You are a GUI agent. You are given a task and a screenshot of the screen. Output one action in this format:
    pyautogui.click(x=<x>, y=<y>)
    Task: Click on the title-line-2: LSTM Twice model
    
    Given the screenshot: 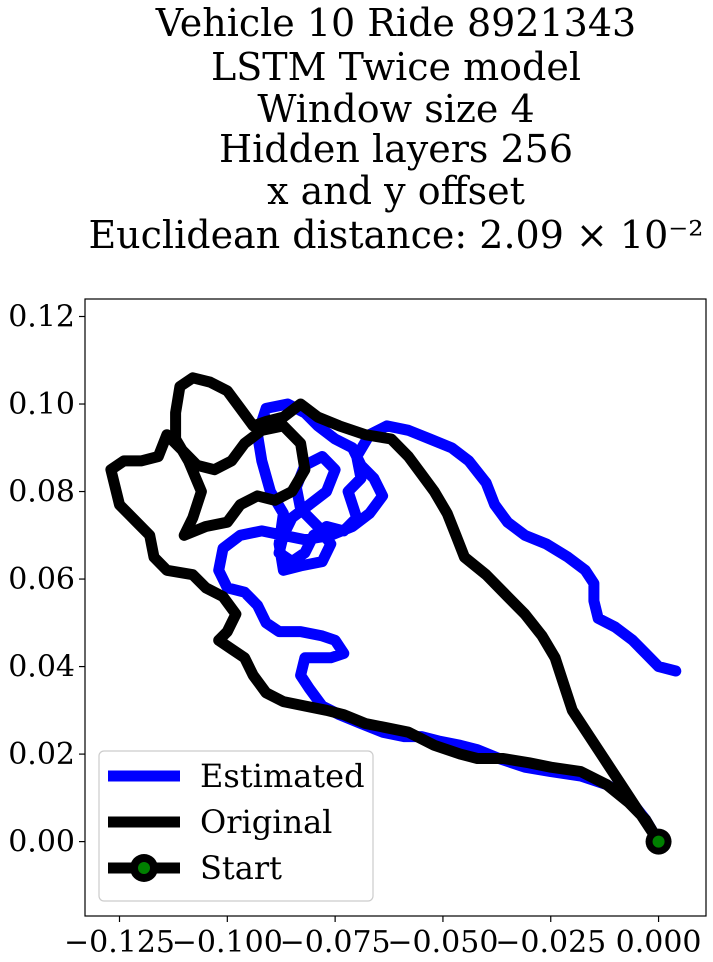 What is the action you would take?
    pyautogui.click(x=396, y=67)
    